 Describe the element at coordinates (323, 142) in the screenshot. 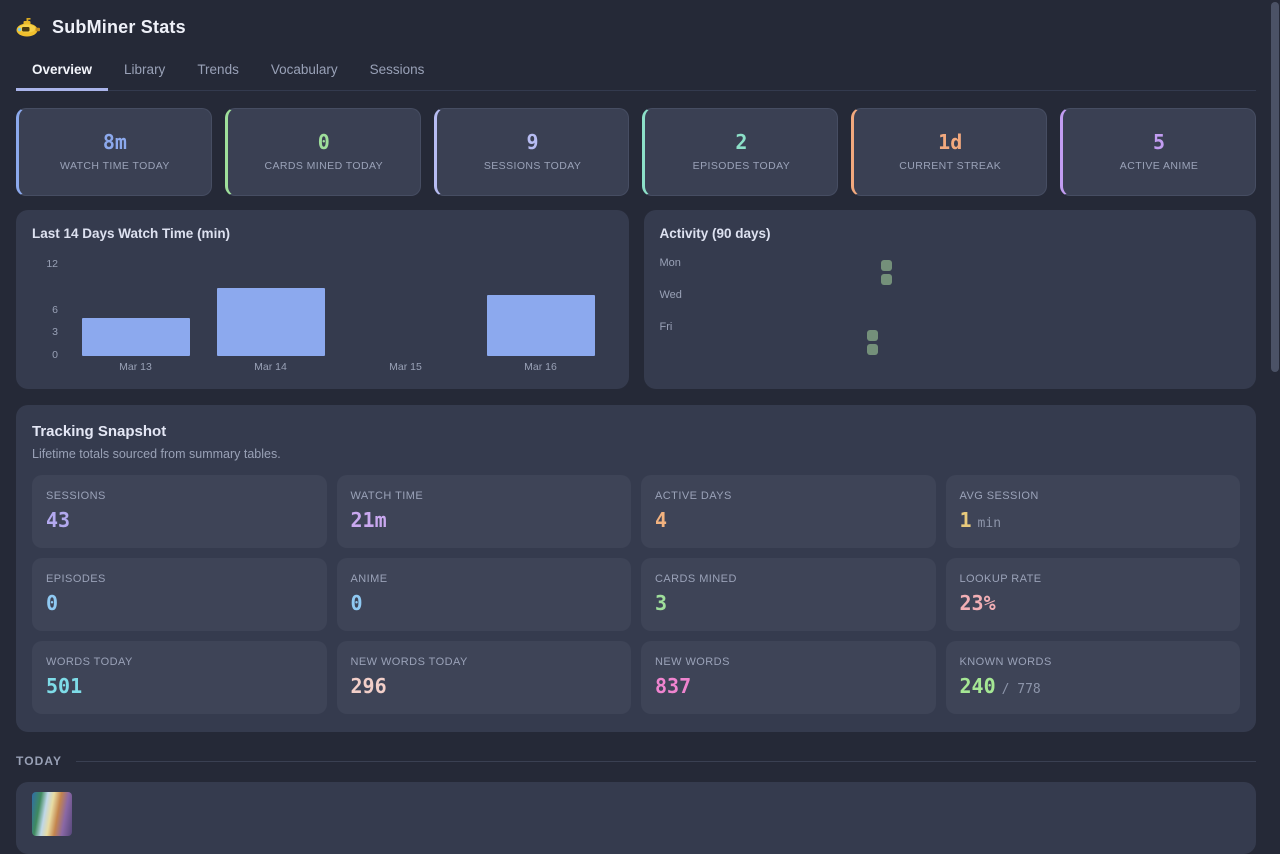

I see `stat-card-value: 0` at that location.